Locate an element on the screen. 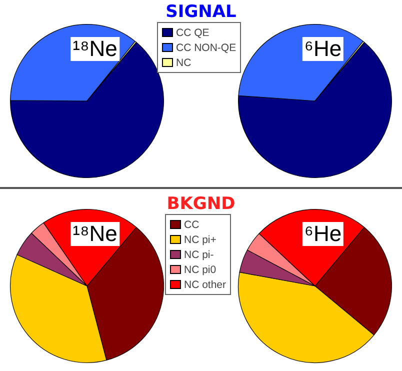 This screenshot has width=402, height=371. legend-label: NC other is located at coordinates (205, 284).